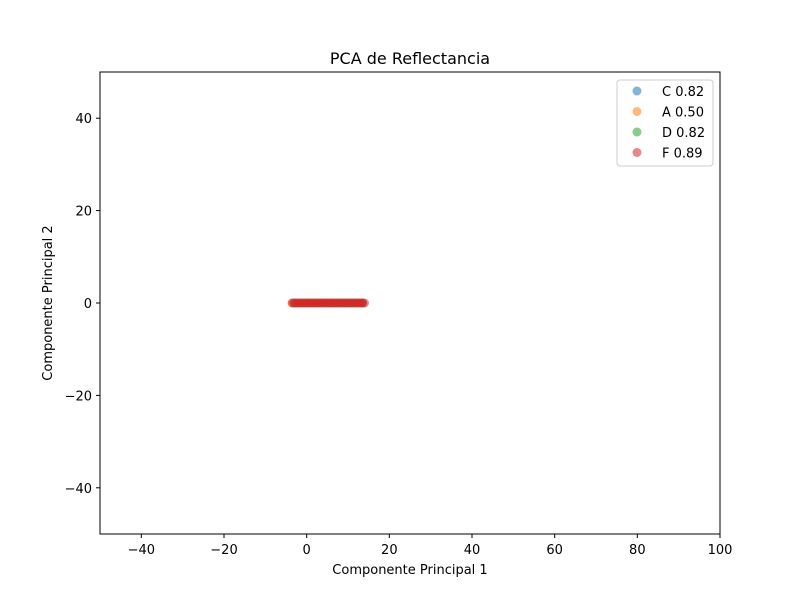  Describe the element at coordinates (683, 113) in the screenshot. I see `legend-label: A 0.50` at that location.